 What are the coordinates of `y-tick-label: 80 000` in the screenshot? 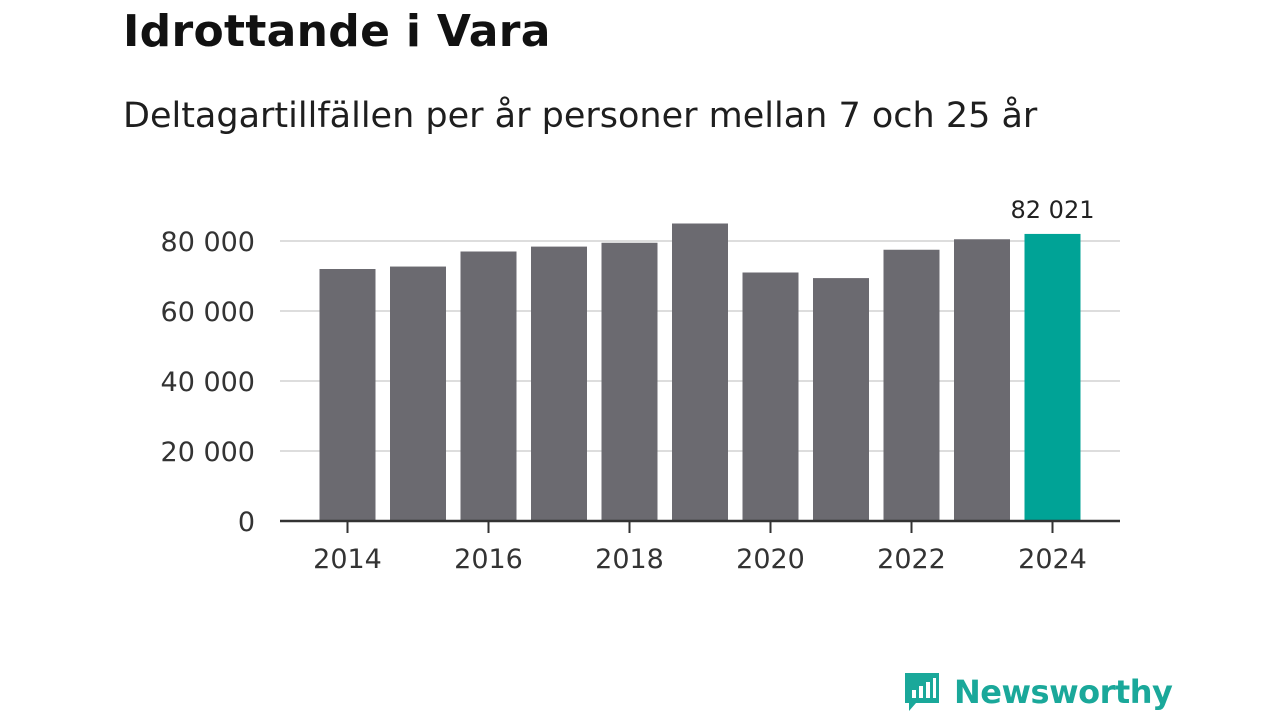 It's located at (208, 242).